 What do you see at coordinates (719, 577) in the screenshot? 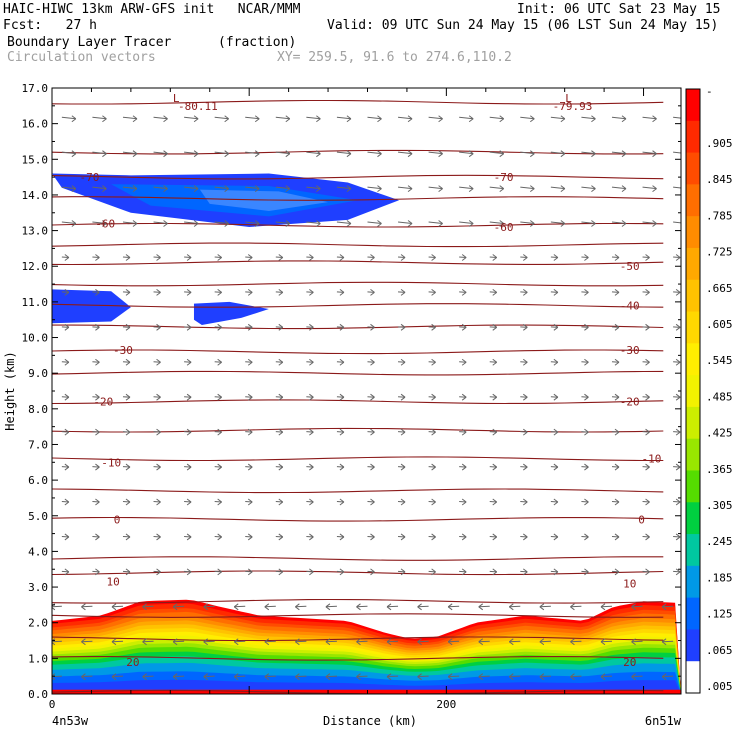
I see `colorbar-label: .185` at bounding box center [719, 577].